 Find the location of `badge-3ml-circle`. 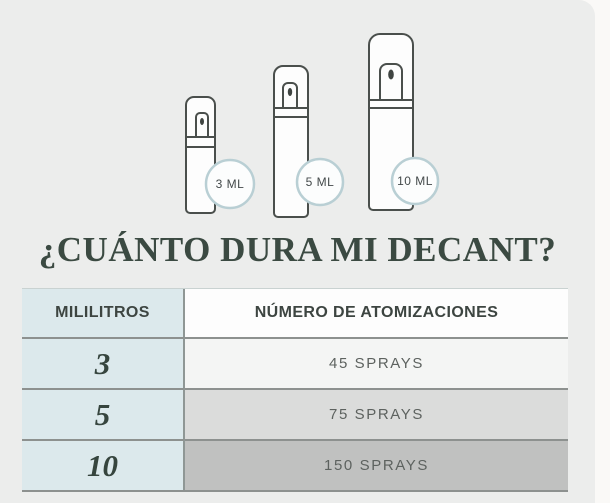

badge-3ml-circle is located at coordinates (230, 184).